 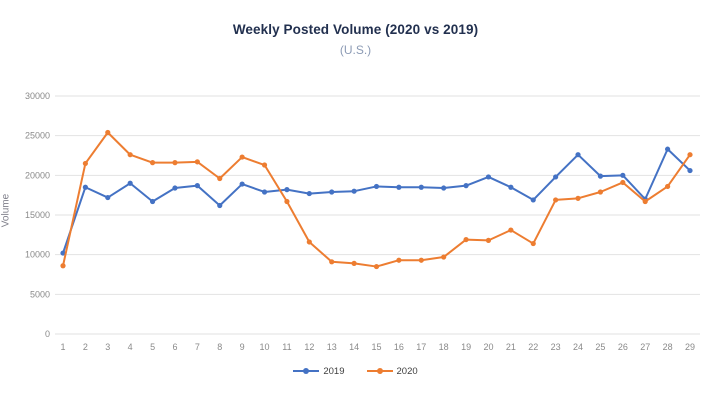 I want to click on x-tick-label: 9, so click(x=242, y=347).